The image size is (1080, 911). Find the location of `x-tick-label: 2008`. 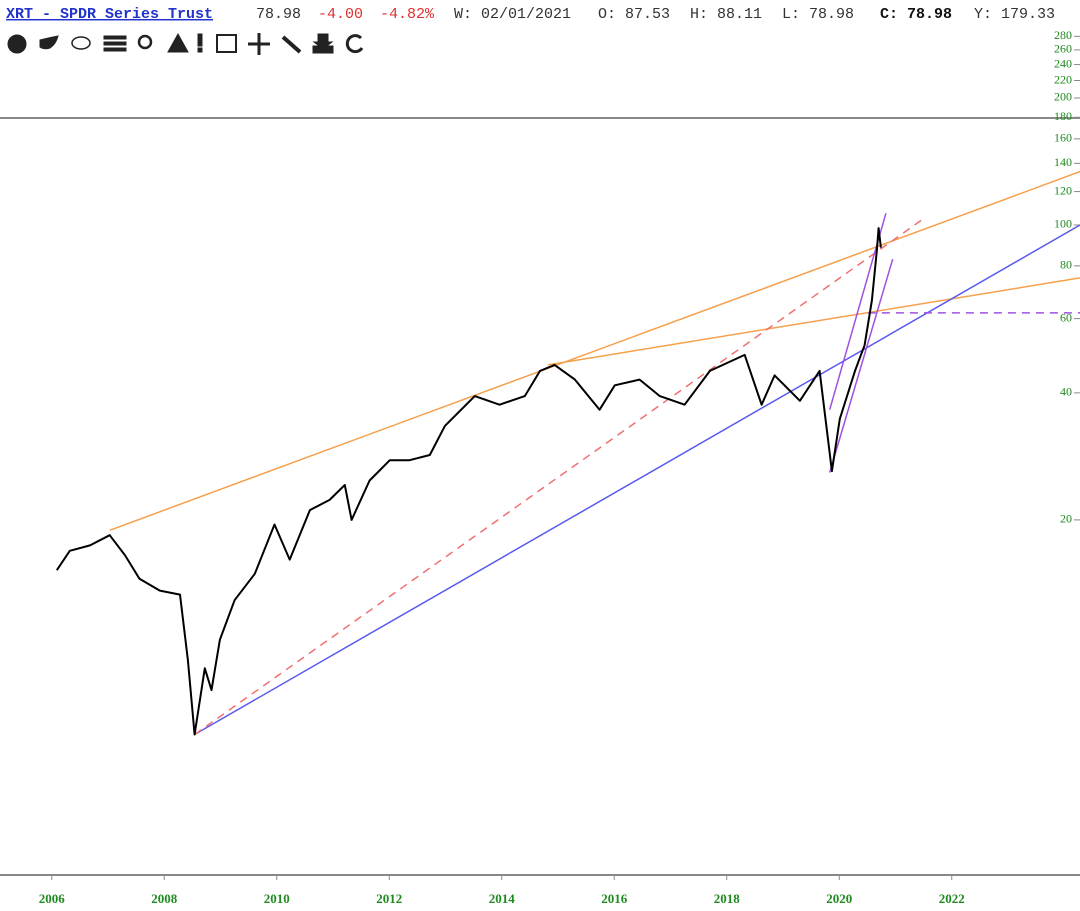

x-tick-label: 2008 is located at coordinates (164, 898).